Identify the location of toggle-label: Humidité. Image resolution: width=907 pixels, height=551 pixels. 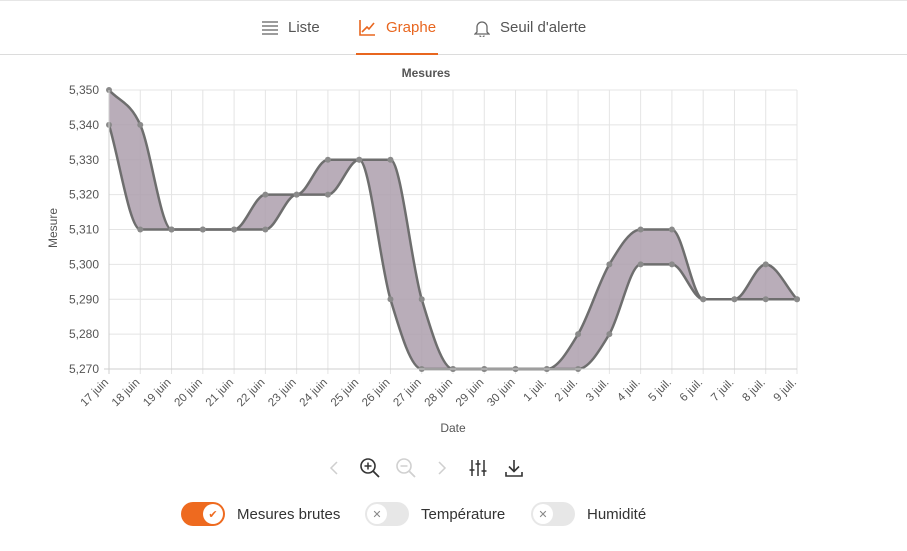
(617, 514).